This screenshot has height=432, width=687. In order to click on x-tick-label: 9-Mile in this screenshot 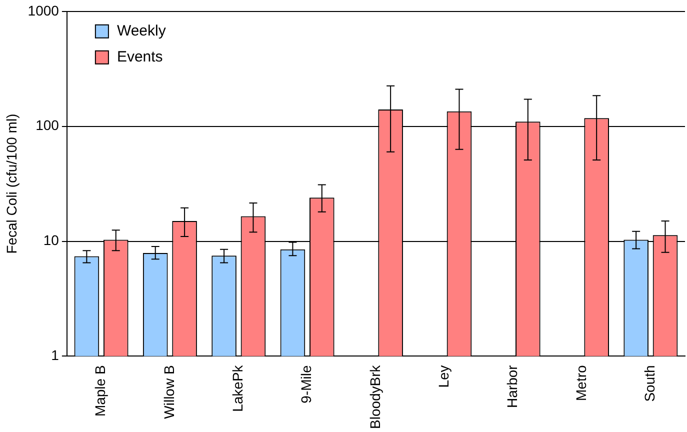, I will do `click(306, 384)`.